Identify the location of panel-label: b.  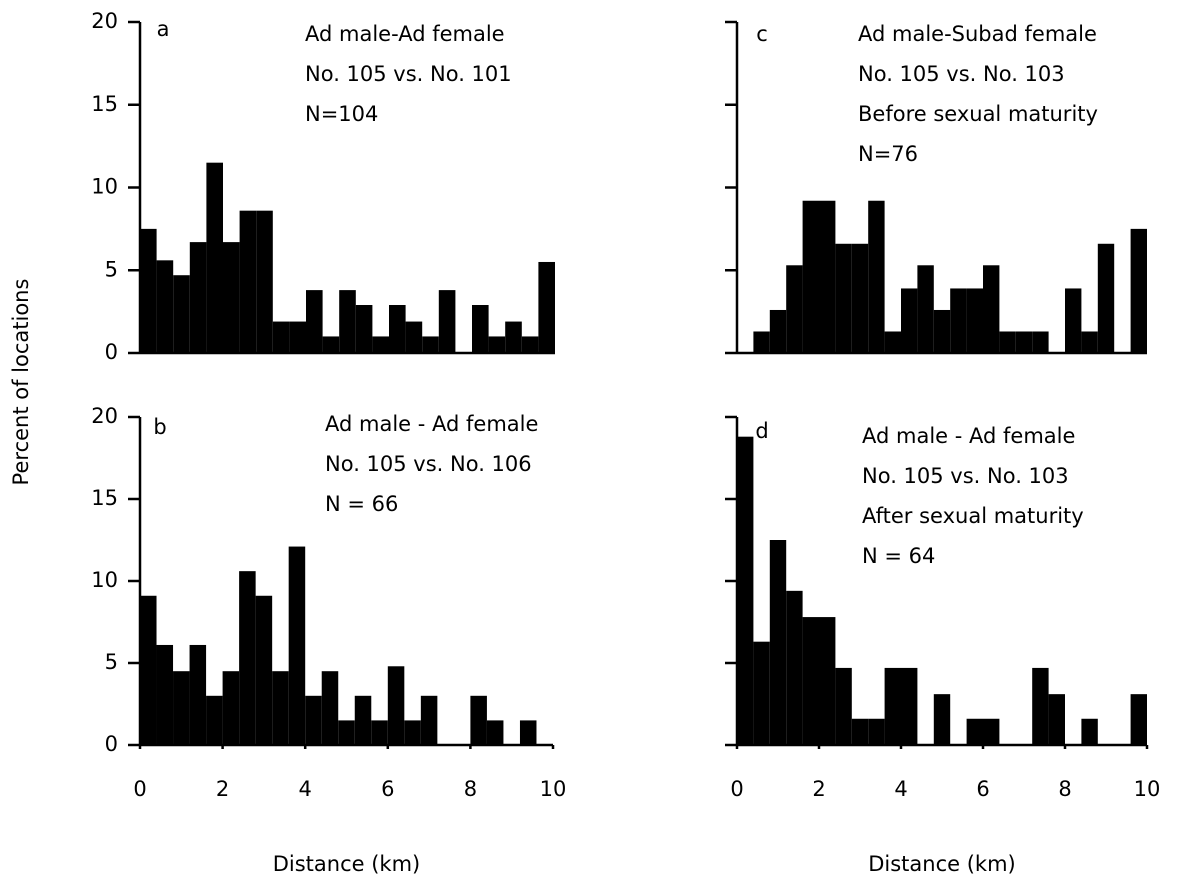
(159, 427).